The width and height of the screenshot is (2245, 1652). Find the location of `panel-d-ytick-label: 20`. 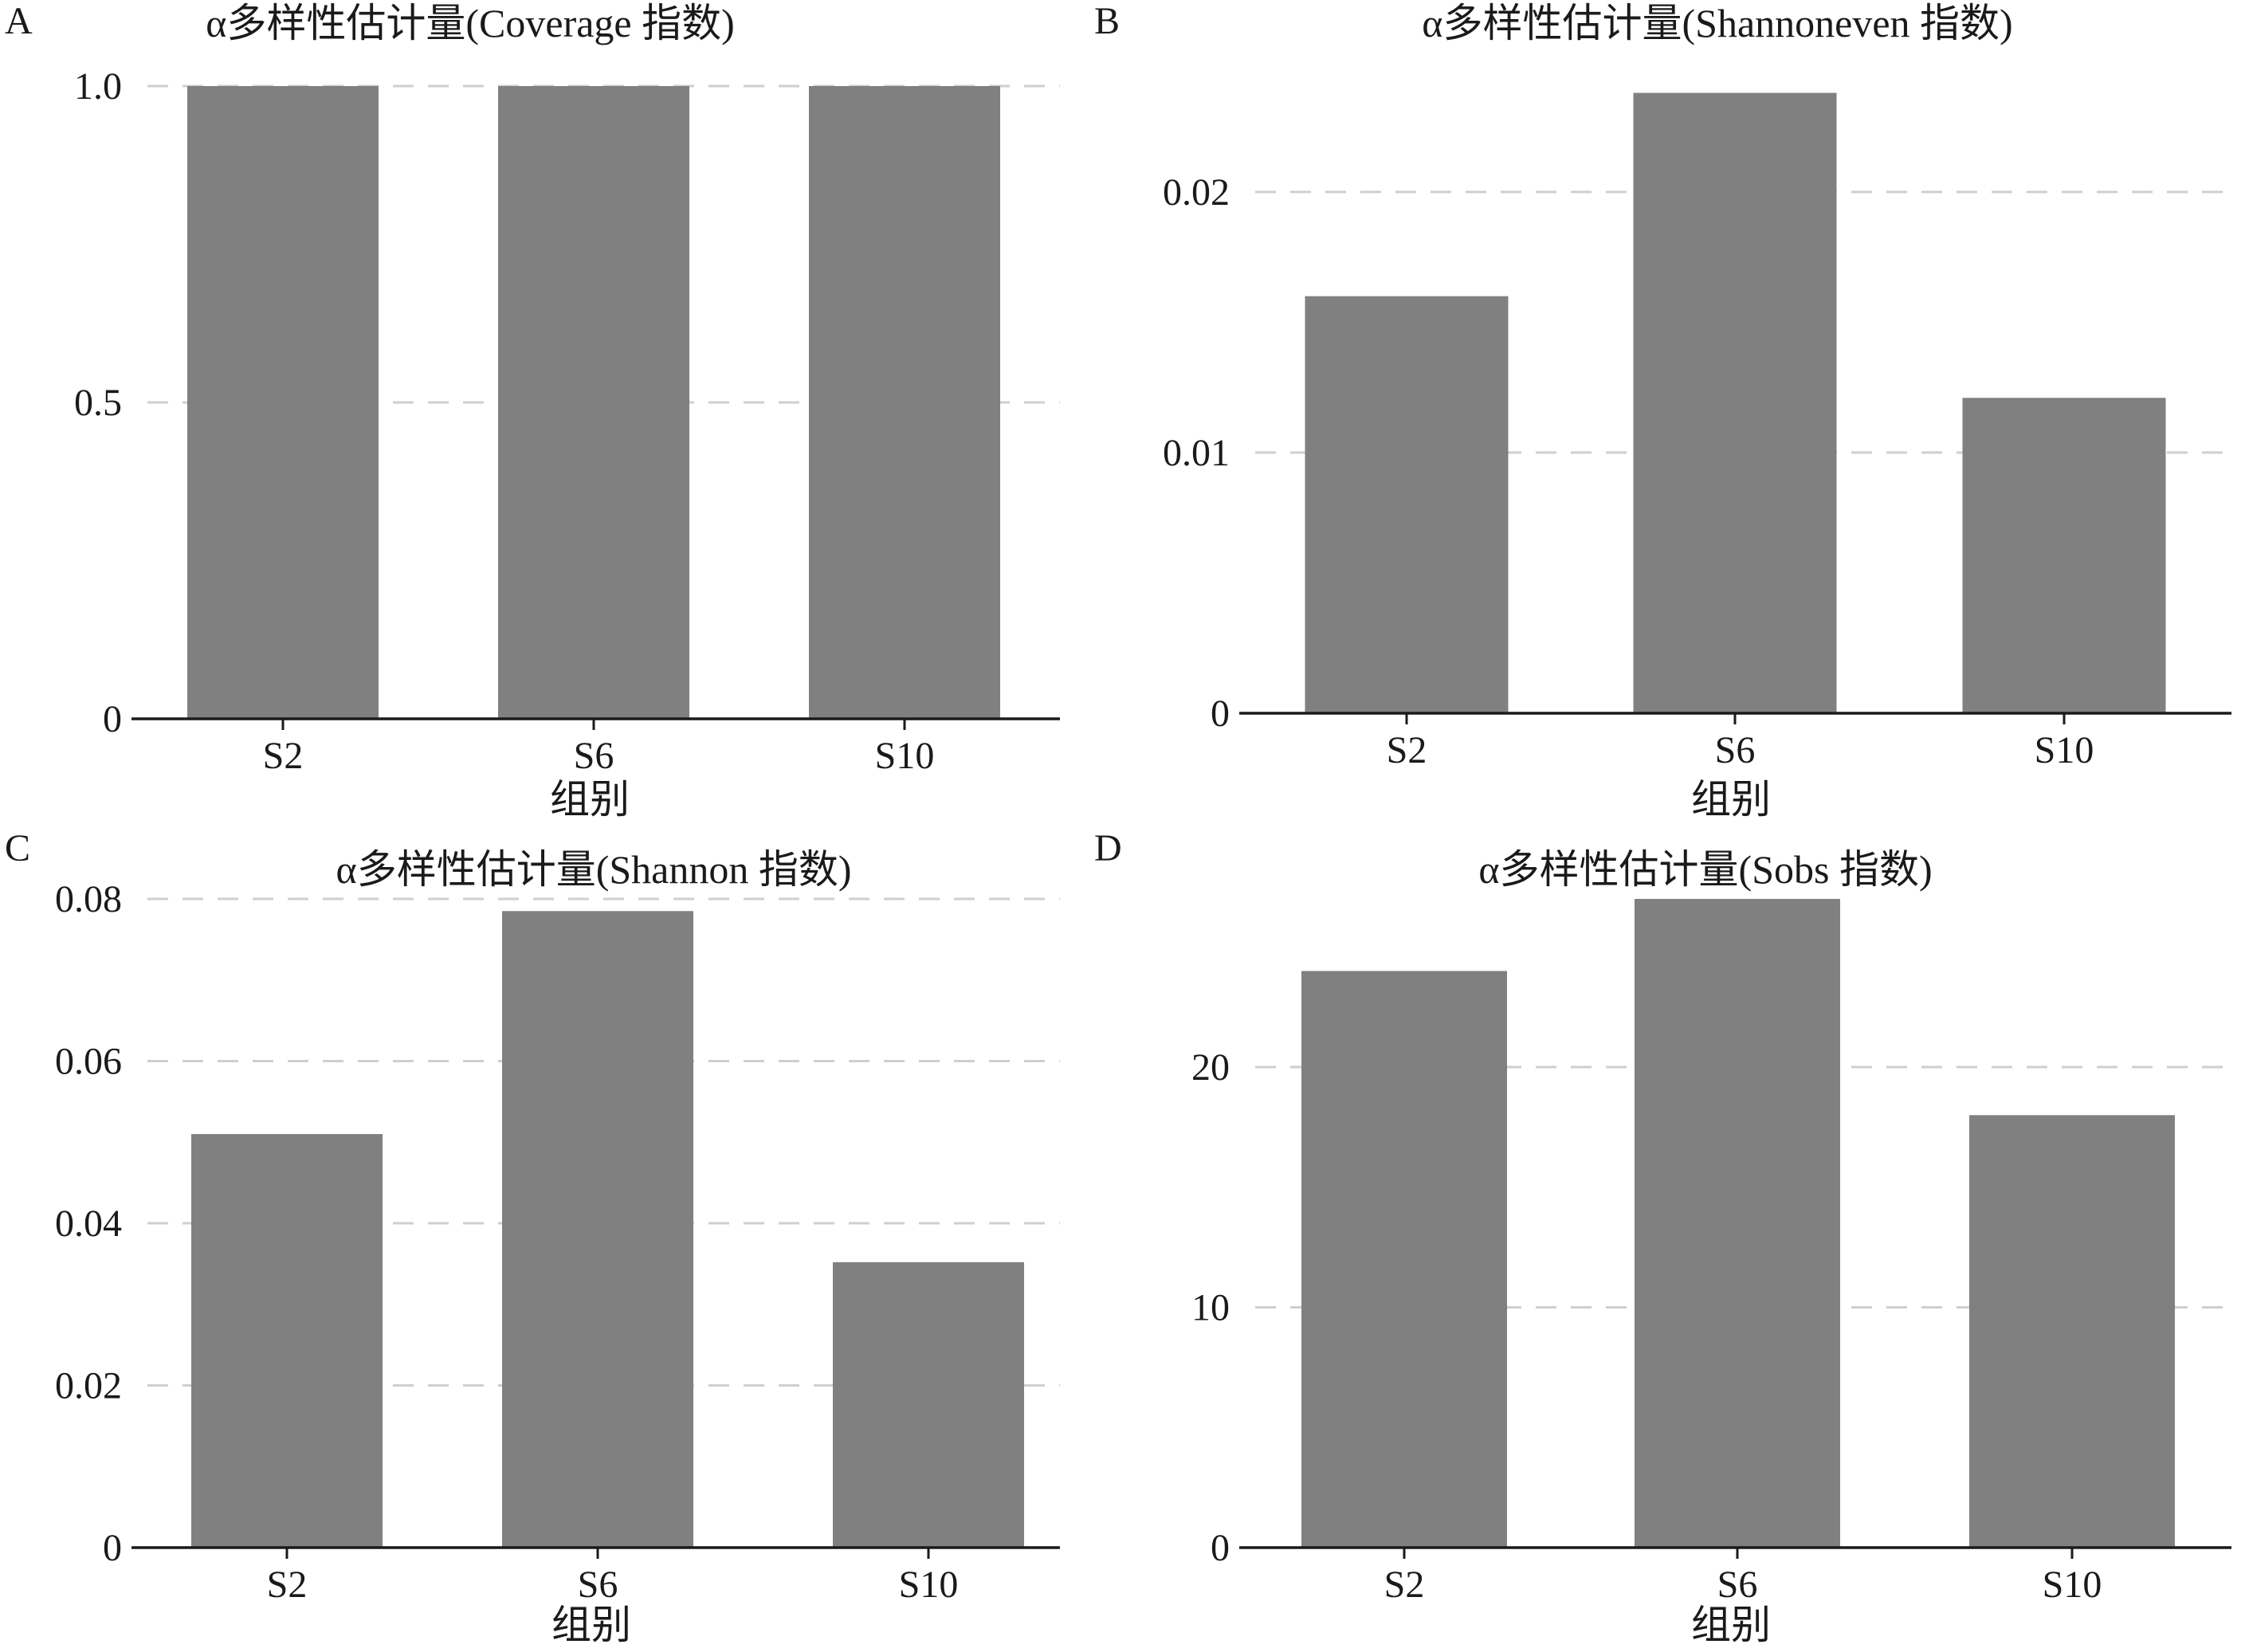

panel-d-ytick-label: 20 is located at coordinates (1210, 1067).